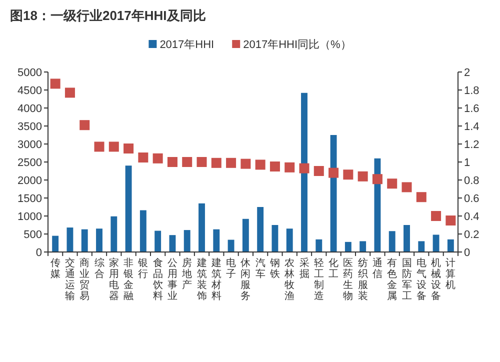 The image size is (500, 362). I want to click on x-tick-label: 建筑材料, so click(216, 279).